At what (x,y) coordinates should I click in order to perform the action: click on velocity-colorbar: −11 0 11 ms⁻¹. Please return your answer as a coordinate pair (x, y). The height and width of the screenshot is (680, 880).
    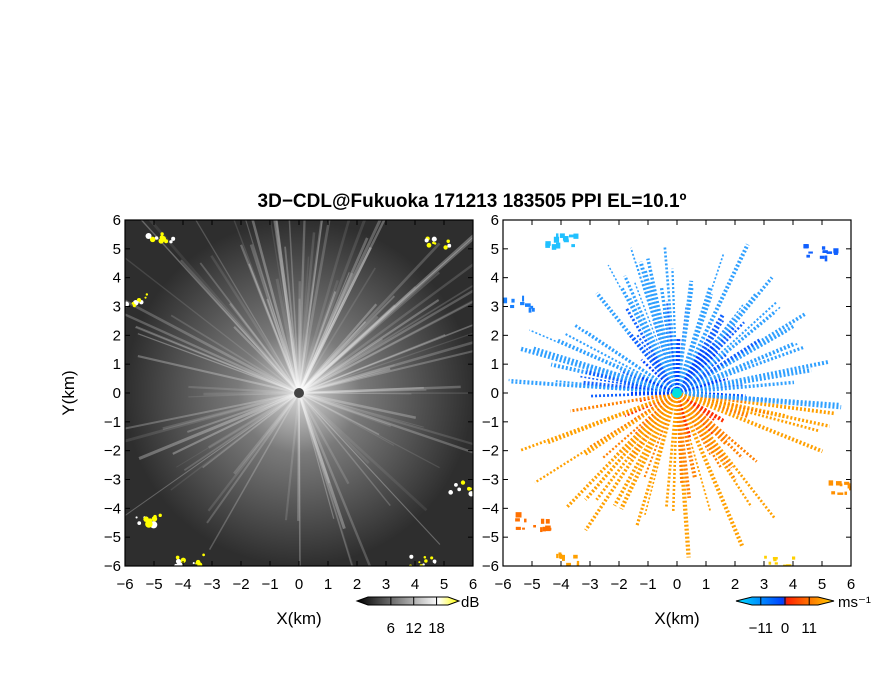
    Looking at the image, I should click on (803, 615).